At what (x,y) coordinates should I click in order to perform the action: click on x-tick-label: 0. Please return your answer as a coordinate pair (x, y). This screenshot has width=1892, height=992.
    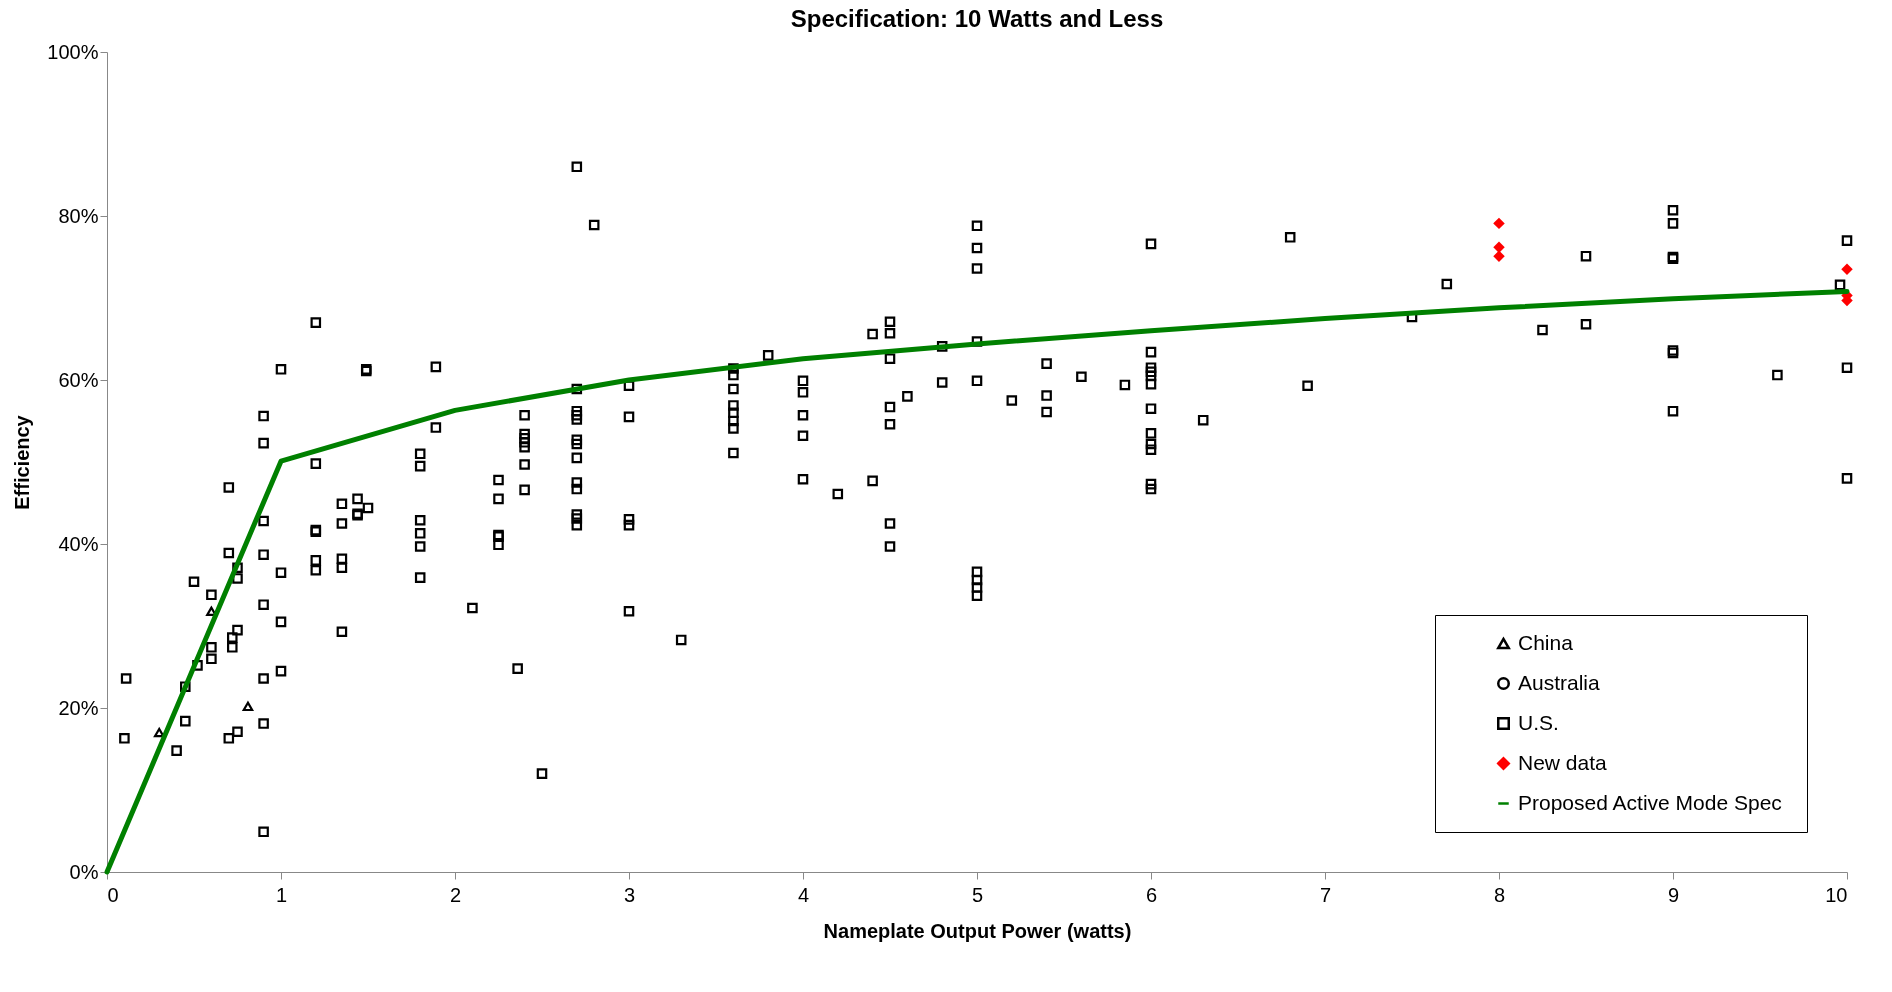
    Looking at the image, I should click on (113, 894).